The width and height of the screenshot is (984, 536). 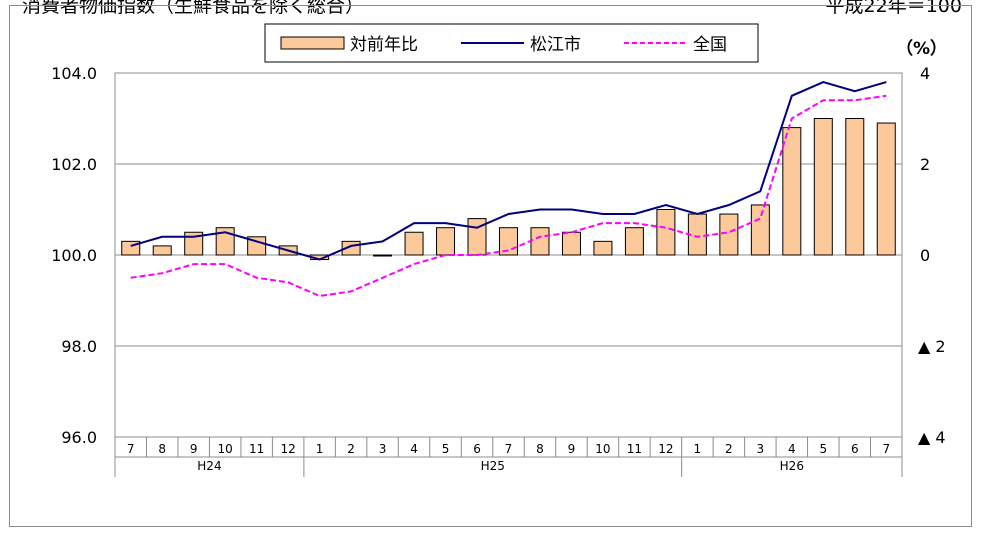 What do you see at coordinates (925, 255) in the screenshot?
I see `right-tick-label: 0` at bounding box center [925, 255].